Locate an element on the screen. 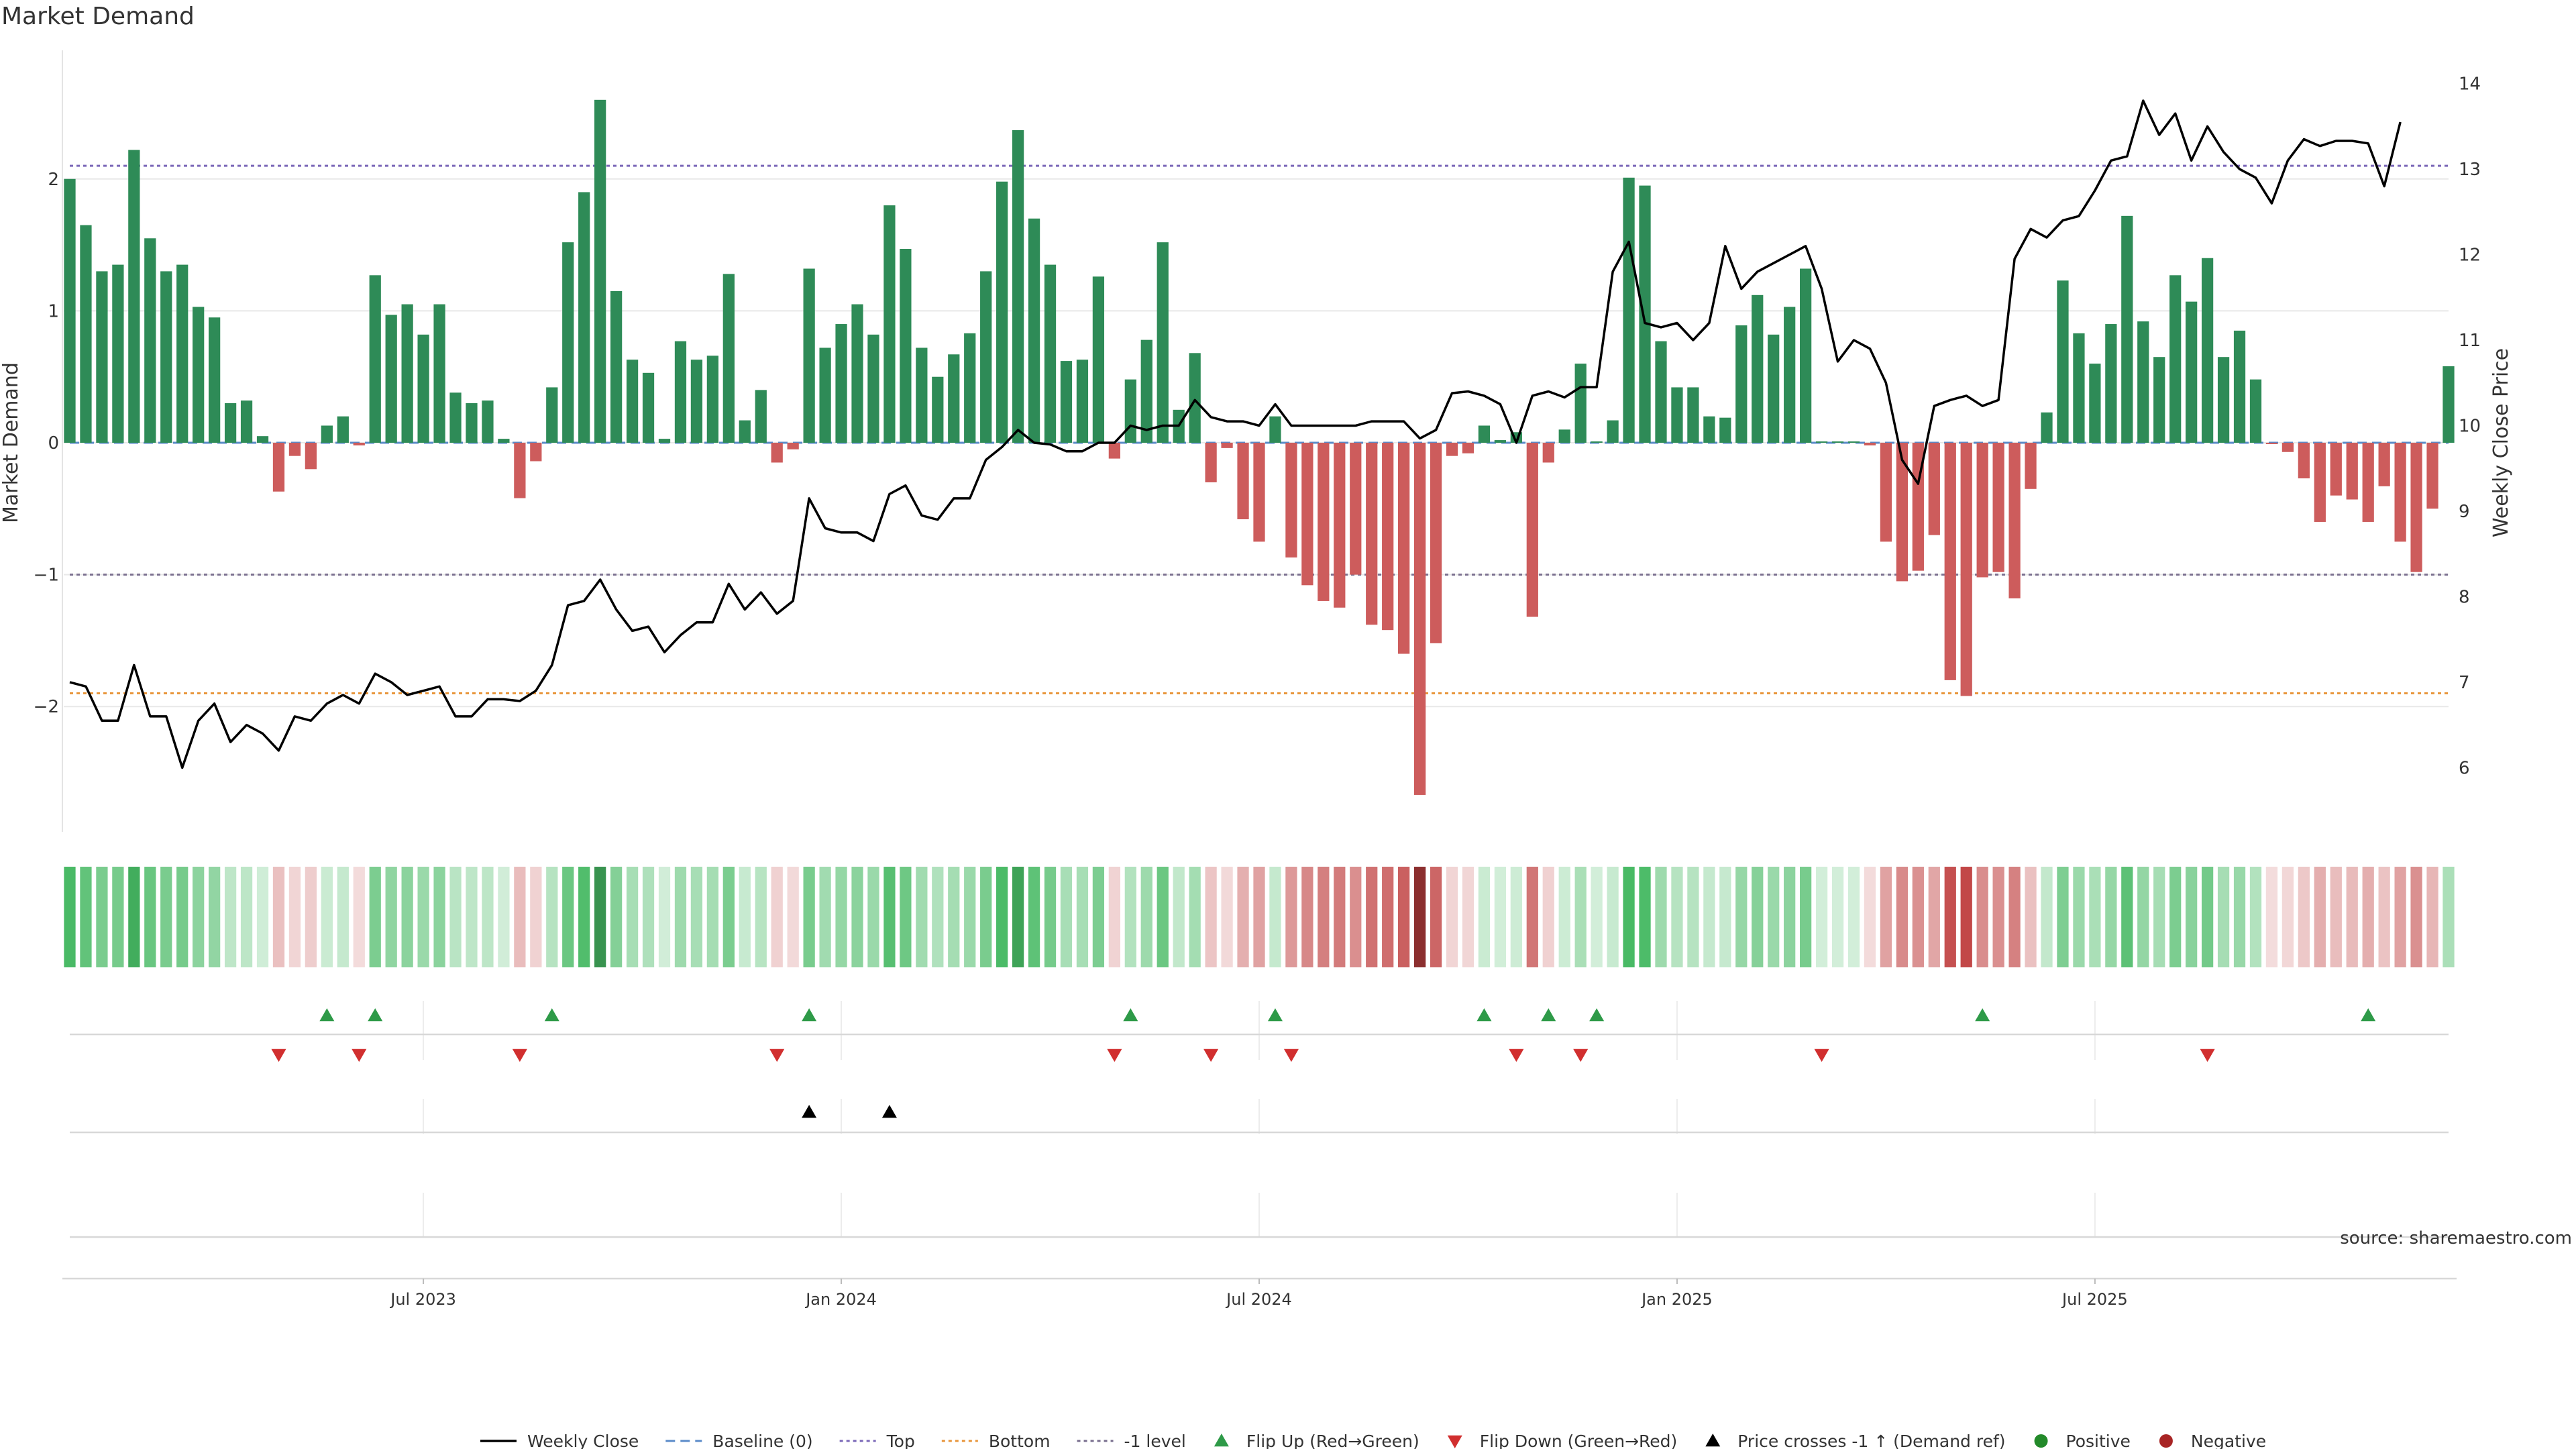 The image size is (2576, 1449). legend-label: Bottom is located at coordinates (1020, 1440).